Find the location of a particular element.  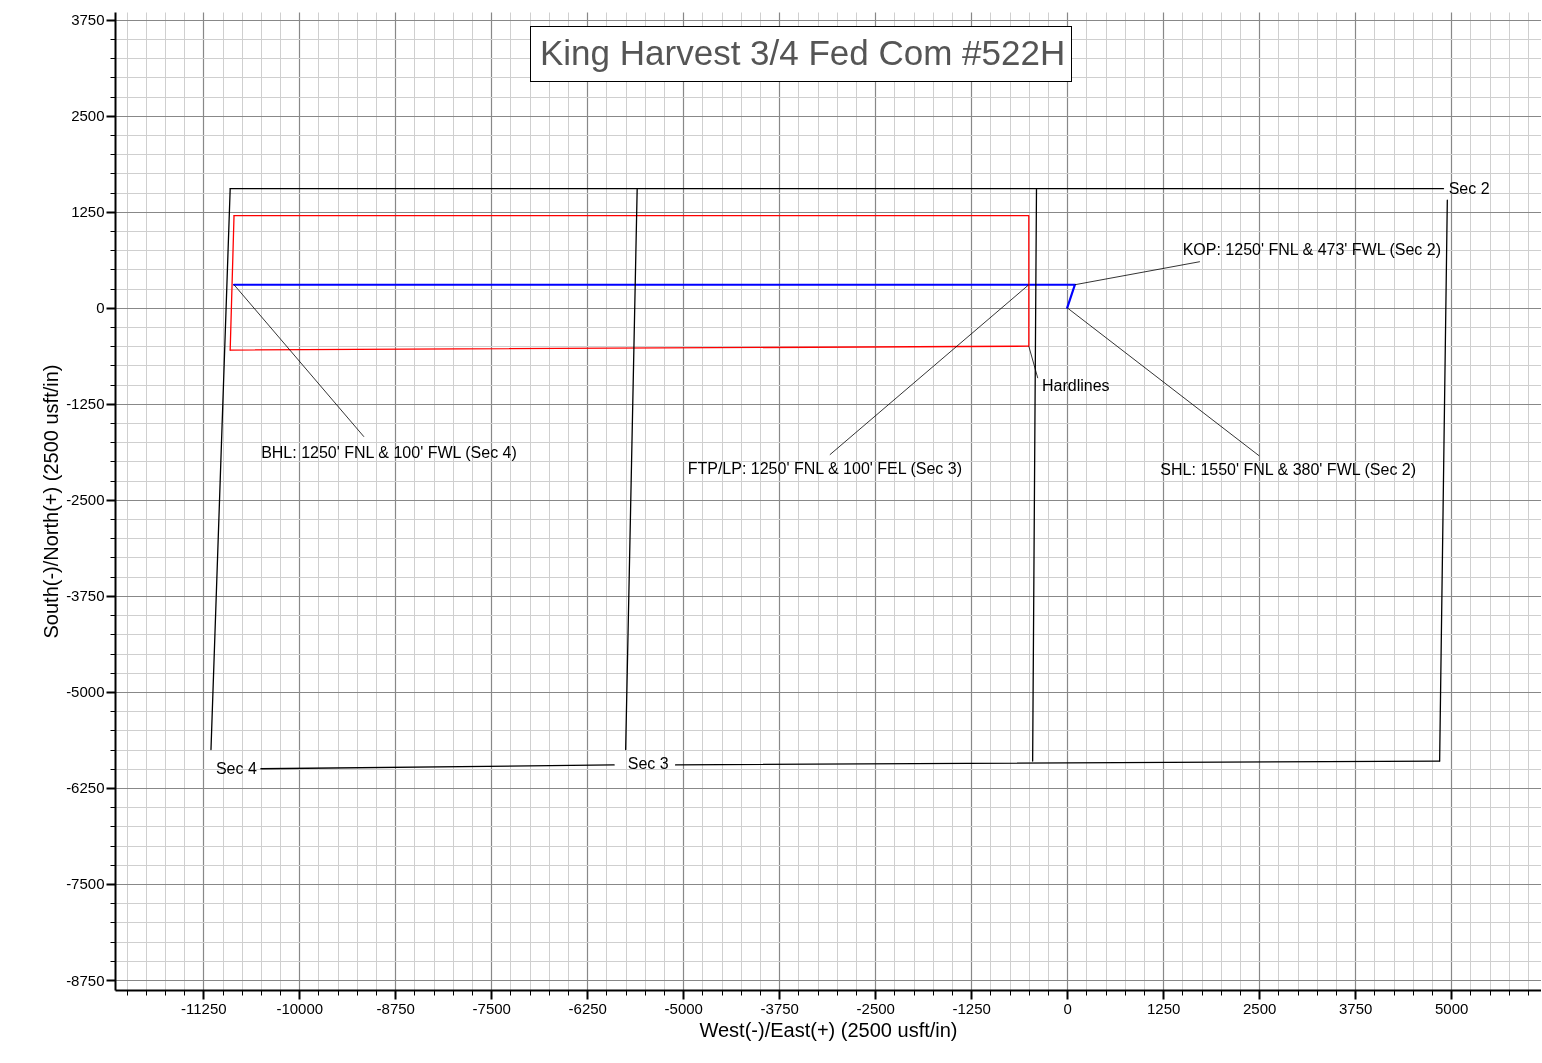

x-tick-label: -11250 is located at coordinates (204, 1008).